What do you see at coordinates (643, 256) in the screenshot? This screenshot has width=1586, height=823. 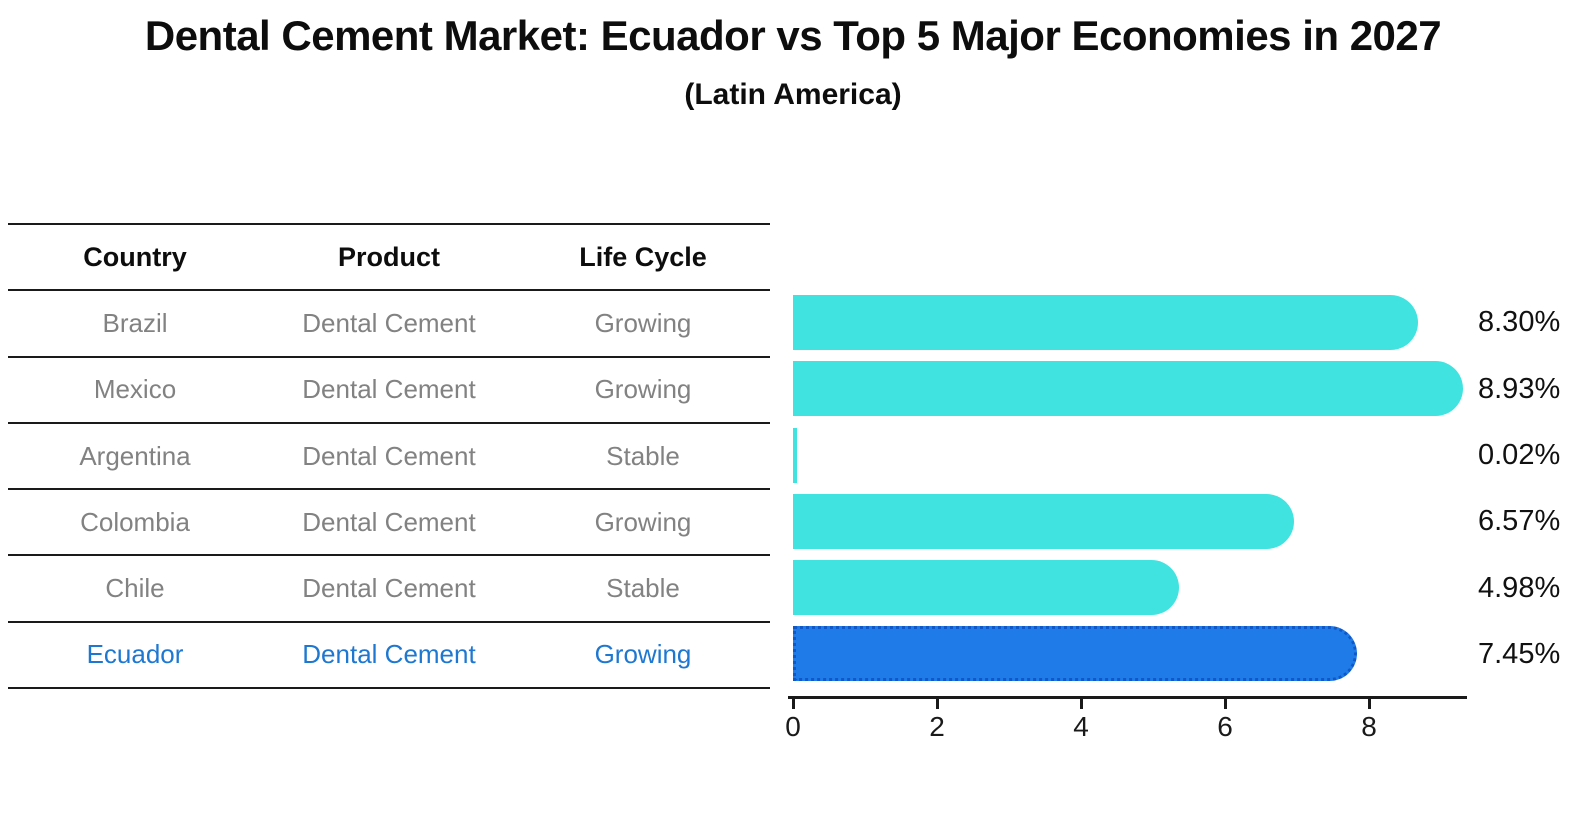 I see `column-header-life-cycle: Life Cycle` at bounding box center [643, 256].